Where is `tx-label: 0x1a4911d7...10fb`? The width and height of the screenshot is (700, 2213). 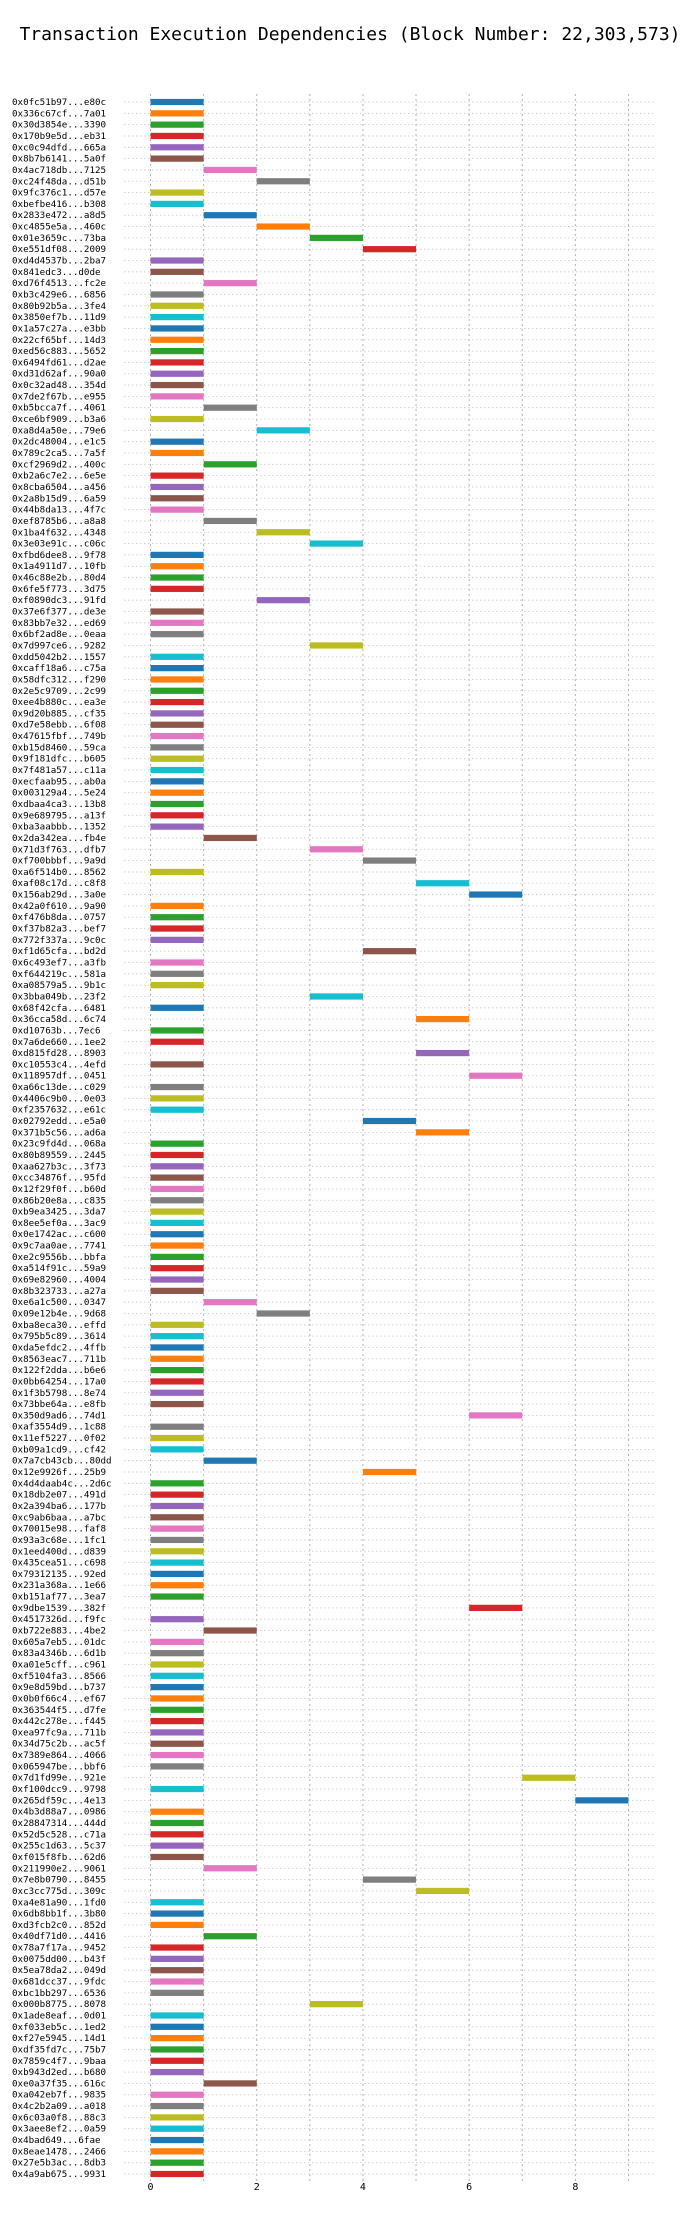
tx-label: 0x1a4911d7...10fb is located at coordinates (59, 566).